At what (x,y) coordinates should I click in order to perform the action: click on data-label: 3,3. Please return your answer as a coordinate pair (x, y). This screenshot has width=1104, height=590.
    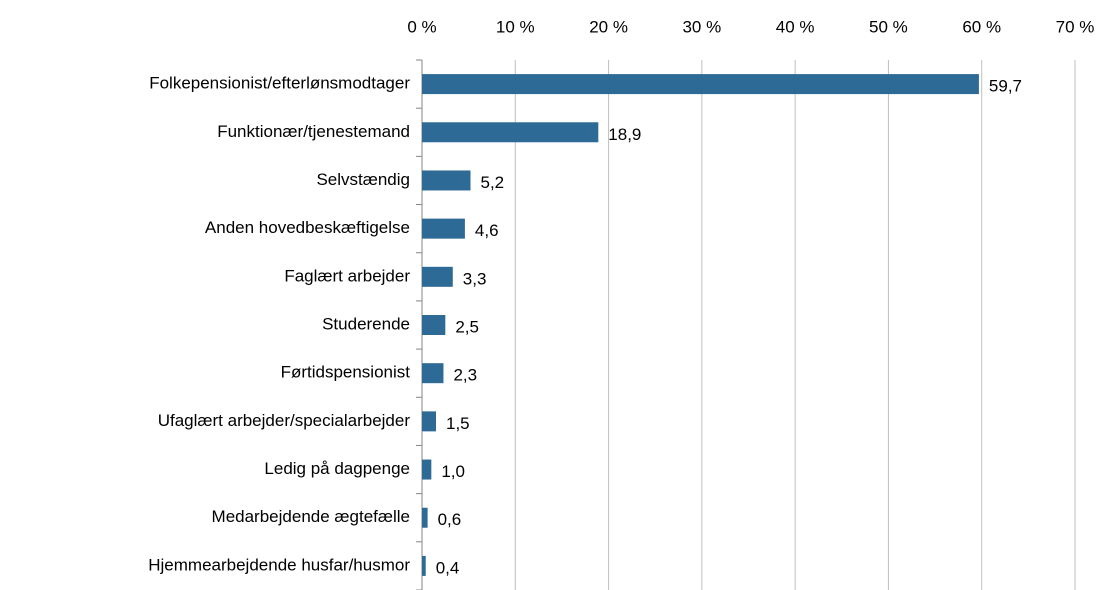
    Looking at the image, I should click on (475, 278).